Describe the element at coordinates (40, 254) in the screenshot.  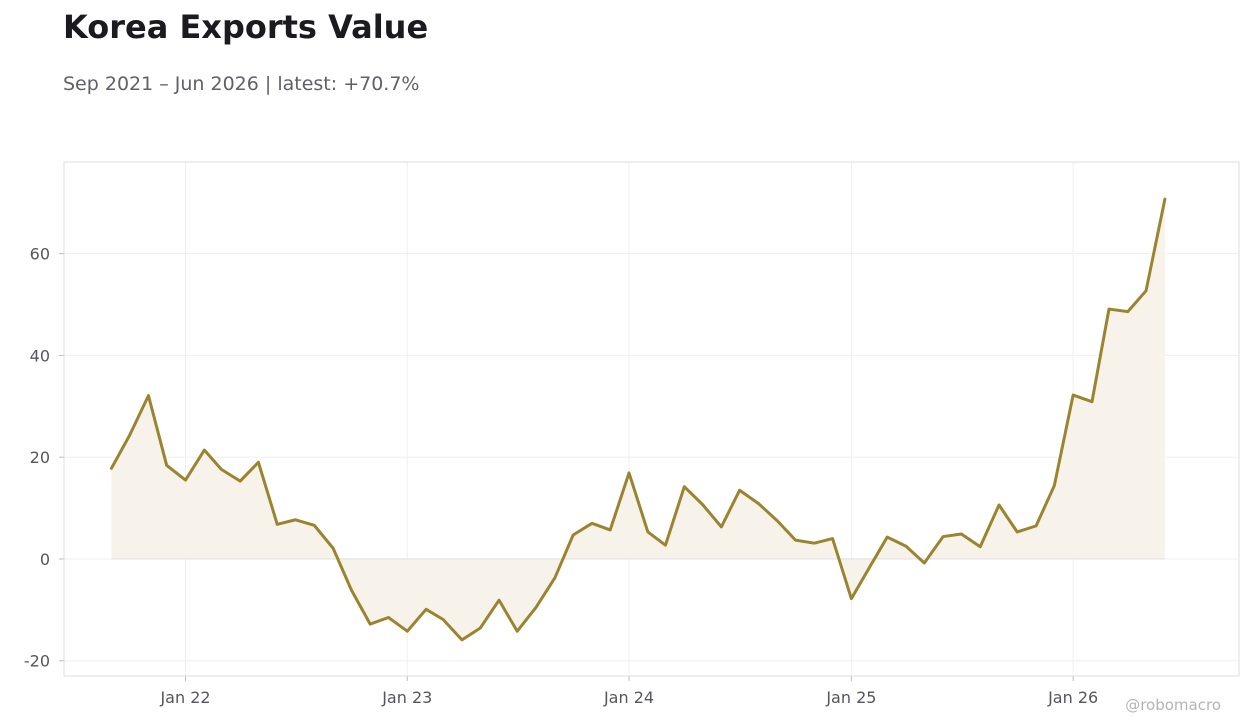
I see `y-tick-label: 60` at that location.